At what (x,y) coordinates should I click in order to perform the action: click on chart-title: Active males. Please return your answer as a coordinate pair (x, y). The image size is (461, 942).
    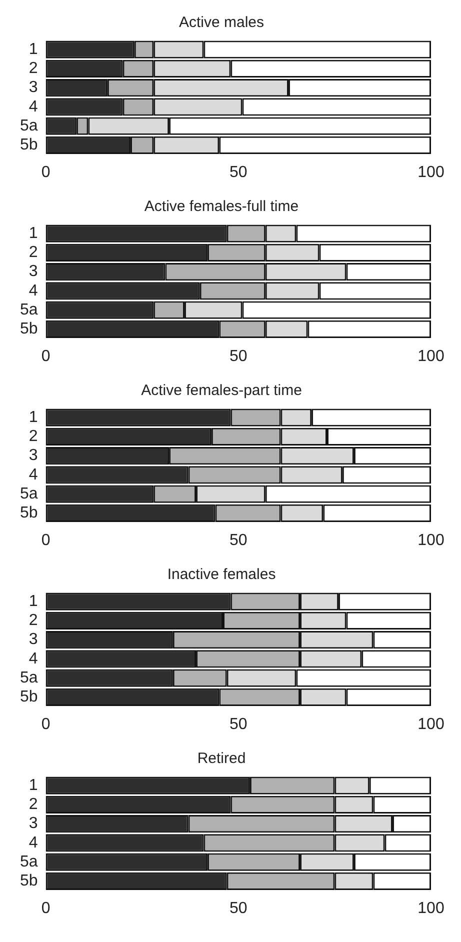
    Looking at the image, I should click on (221, 23).